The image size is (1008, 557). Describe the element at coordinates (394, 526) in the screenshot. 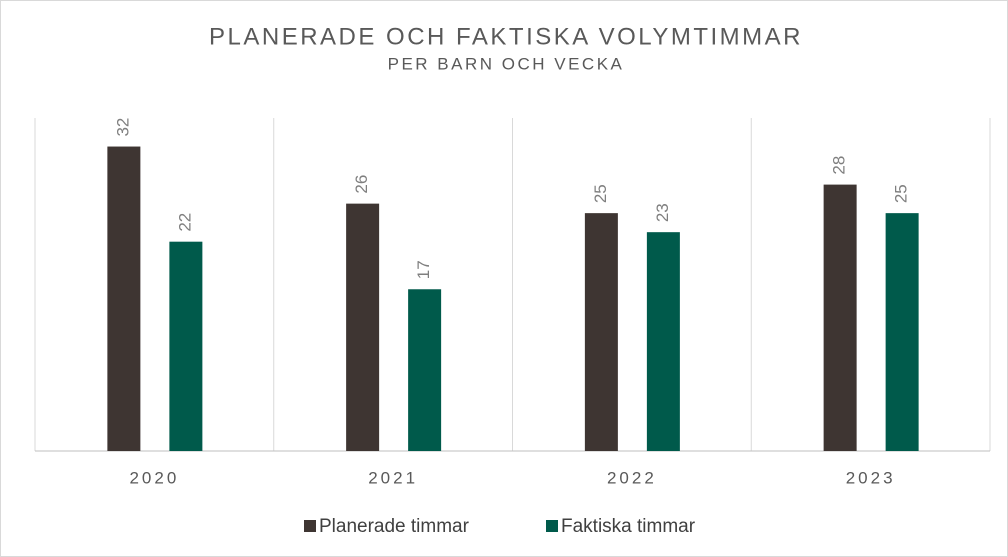

I see `legend-label: Planerade timmar` at that location.